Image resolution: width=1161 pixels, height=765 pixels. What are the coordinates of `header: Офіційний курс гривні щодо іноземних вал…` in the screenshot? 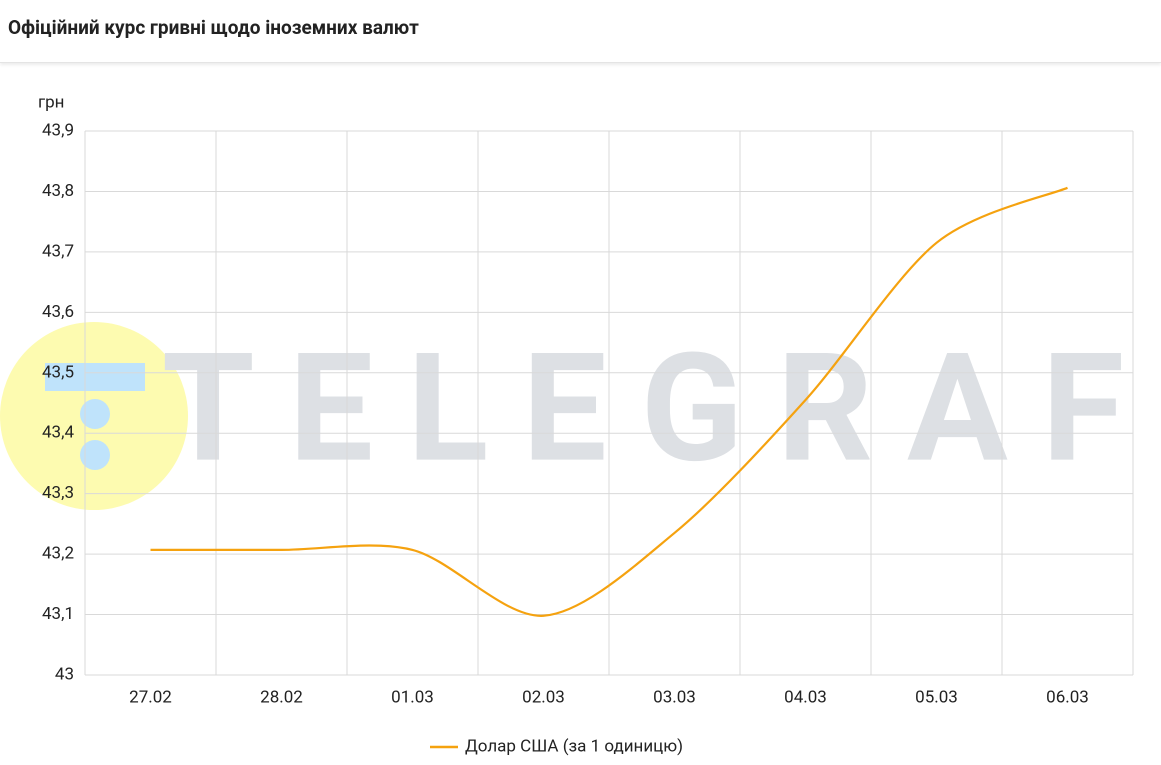 It's located at (580, 31).